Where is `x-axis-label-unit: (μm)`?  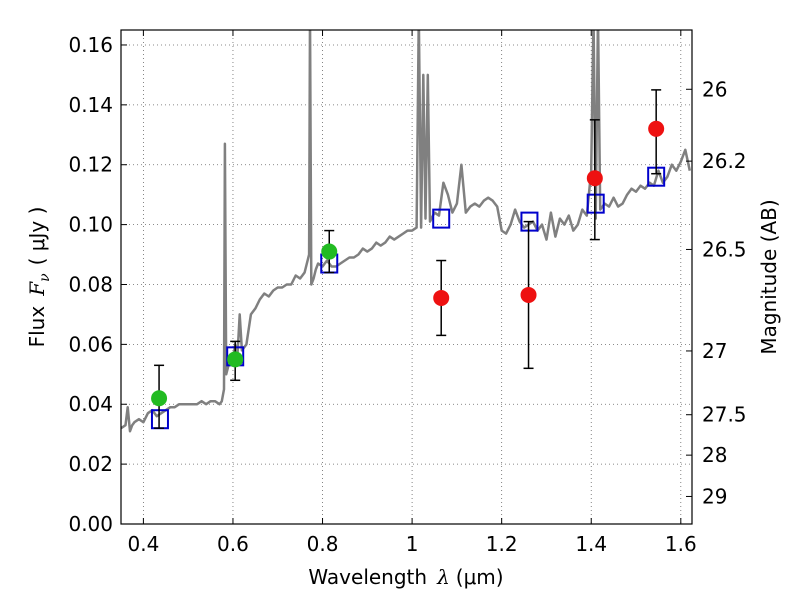 x-axis-label-unit: (μm) is located at coordinates (480, 577).